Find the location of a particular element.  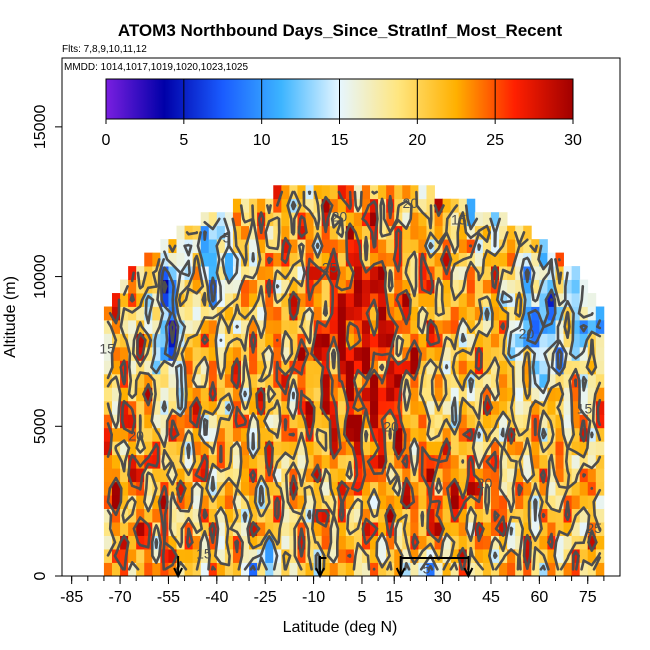

y-axis: 0 5000 10000 15000 is located at coordinates (47, 342).